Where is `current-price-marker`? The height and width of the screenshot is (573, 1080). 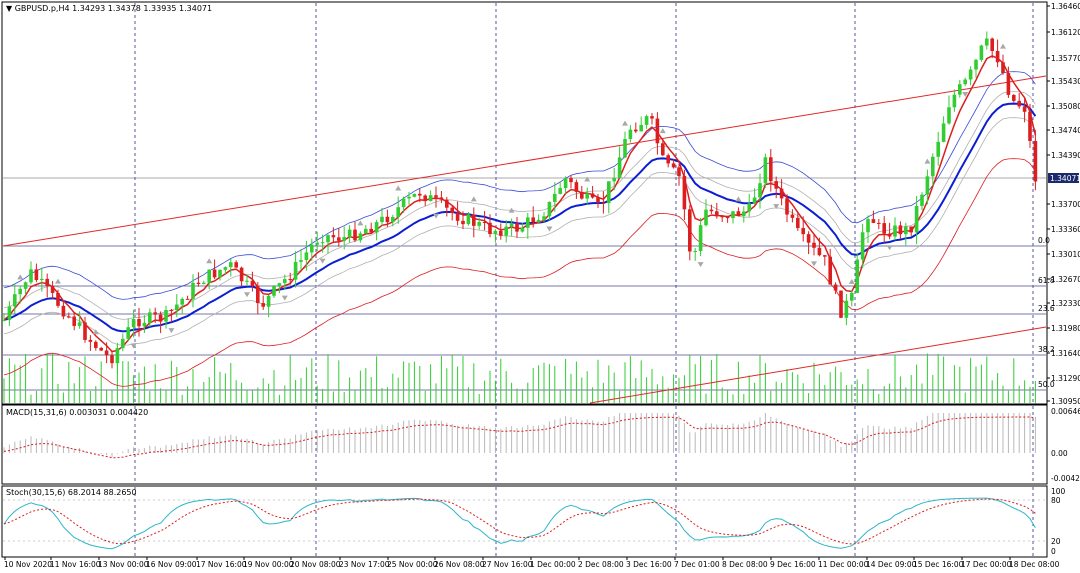 current-price-marker is located at coordinates (1063, 178).